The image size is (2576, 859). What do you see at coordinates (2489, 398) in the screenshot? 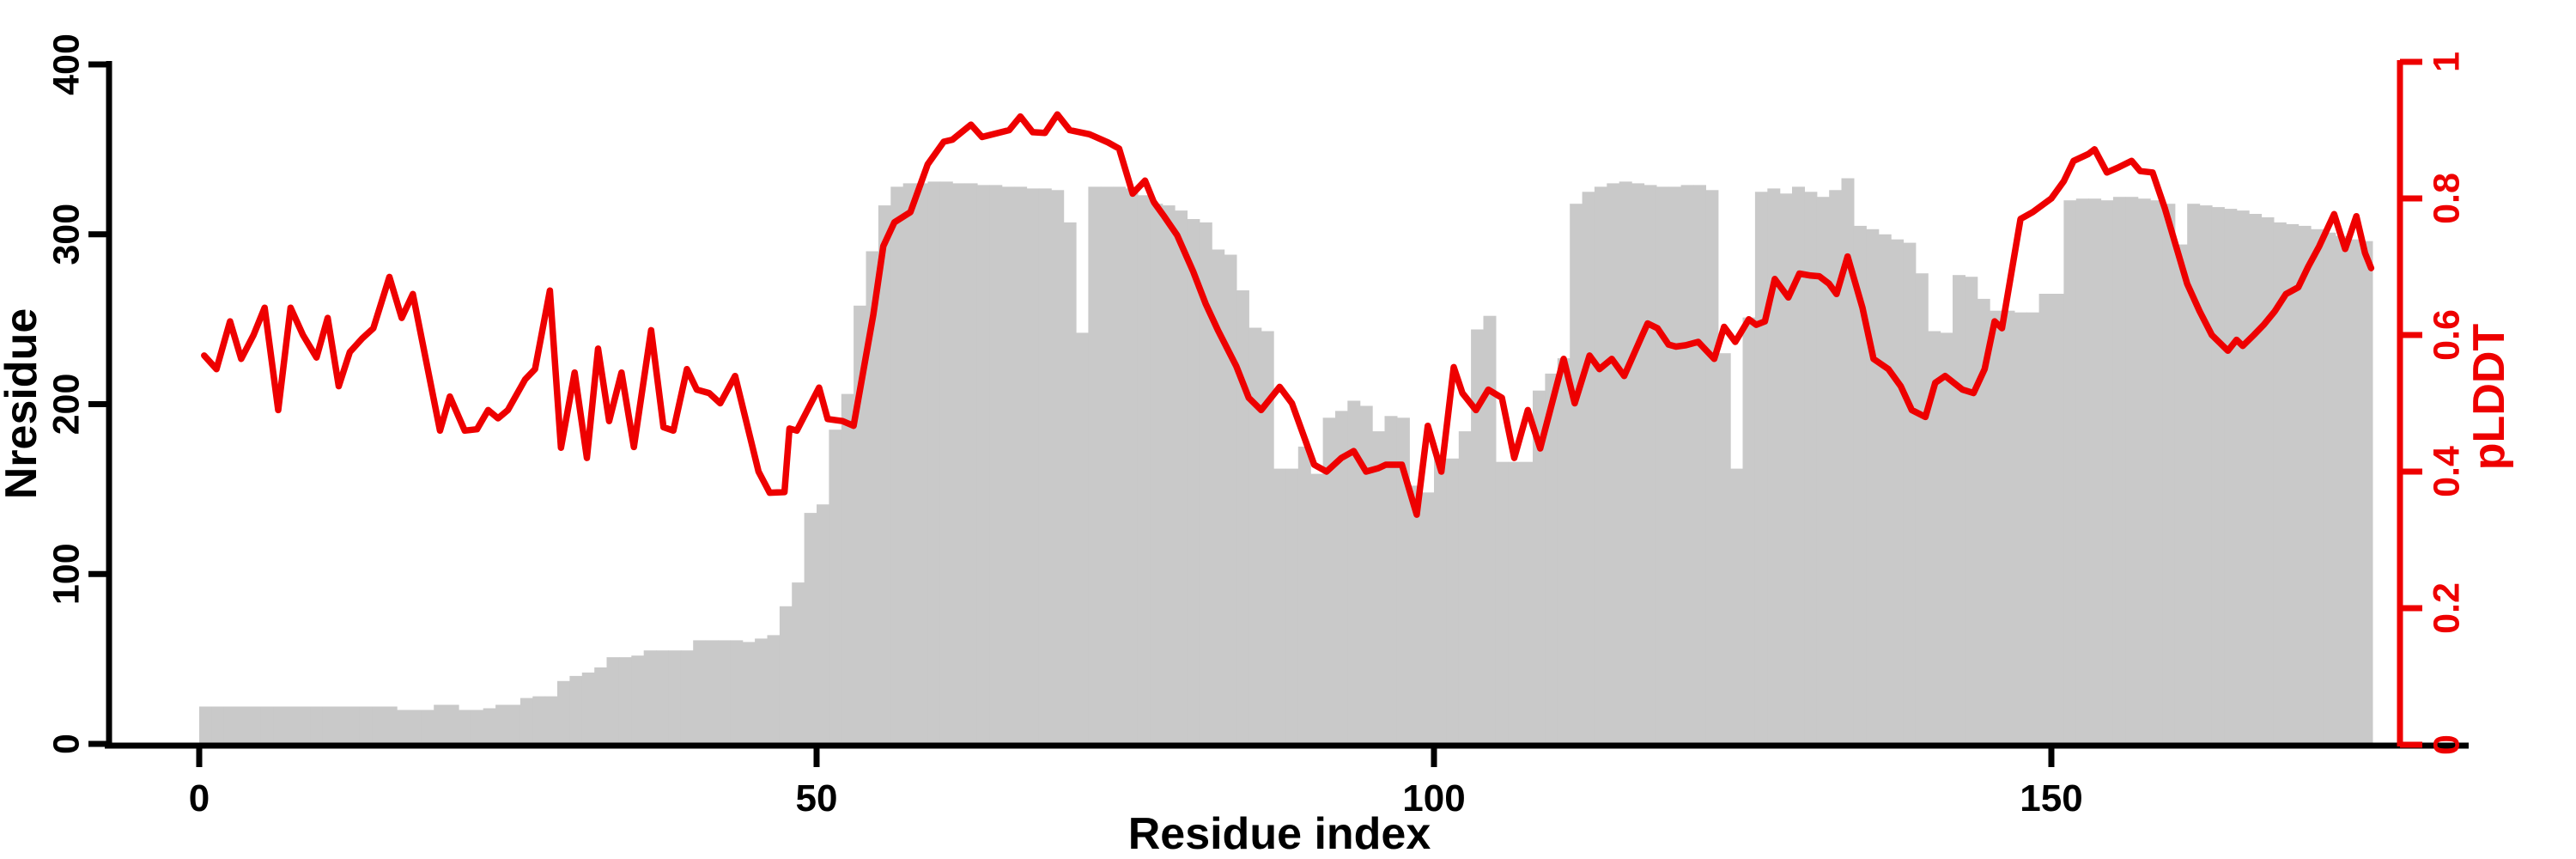
I see `right-axis-title: pLDDT` at bounding box center [2489, 398].